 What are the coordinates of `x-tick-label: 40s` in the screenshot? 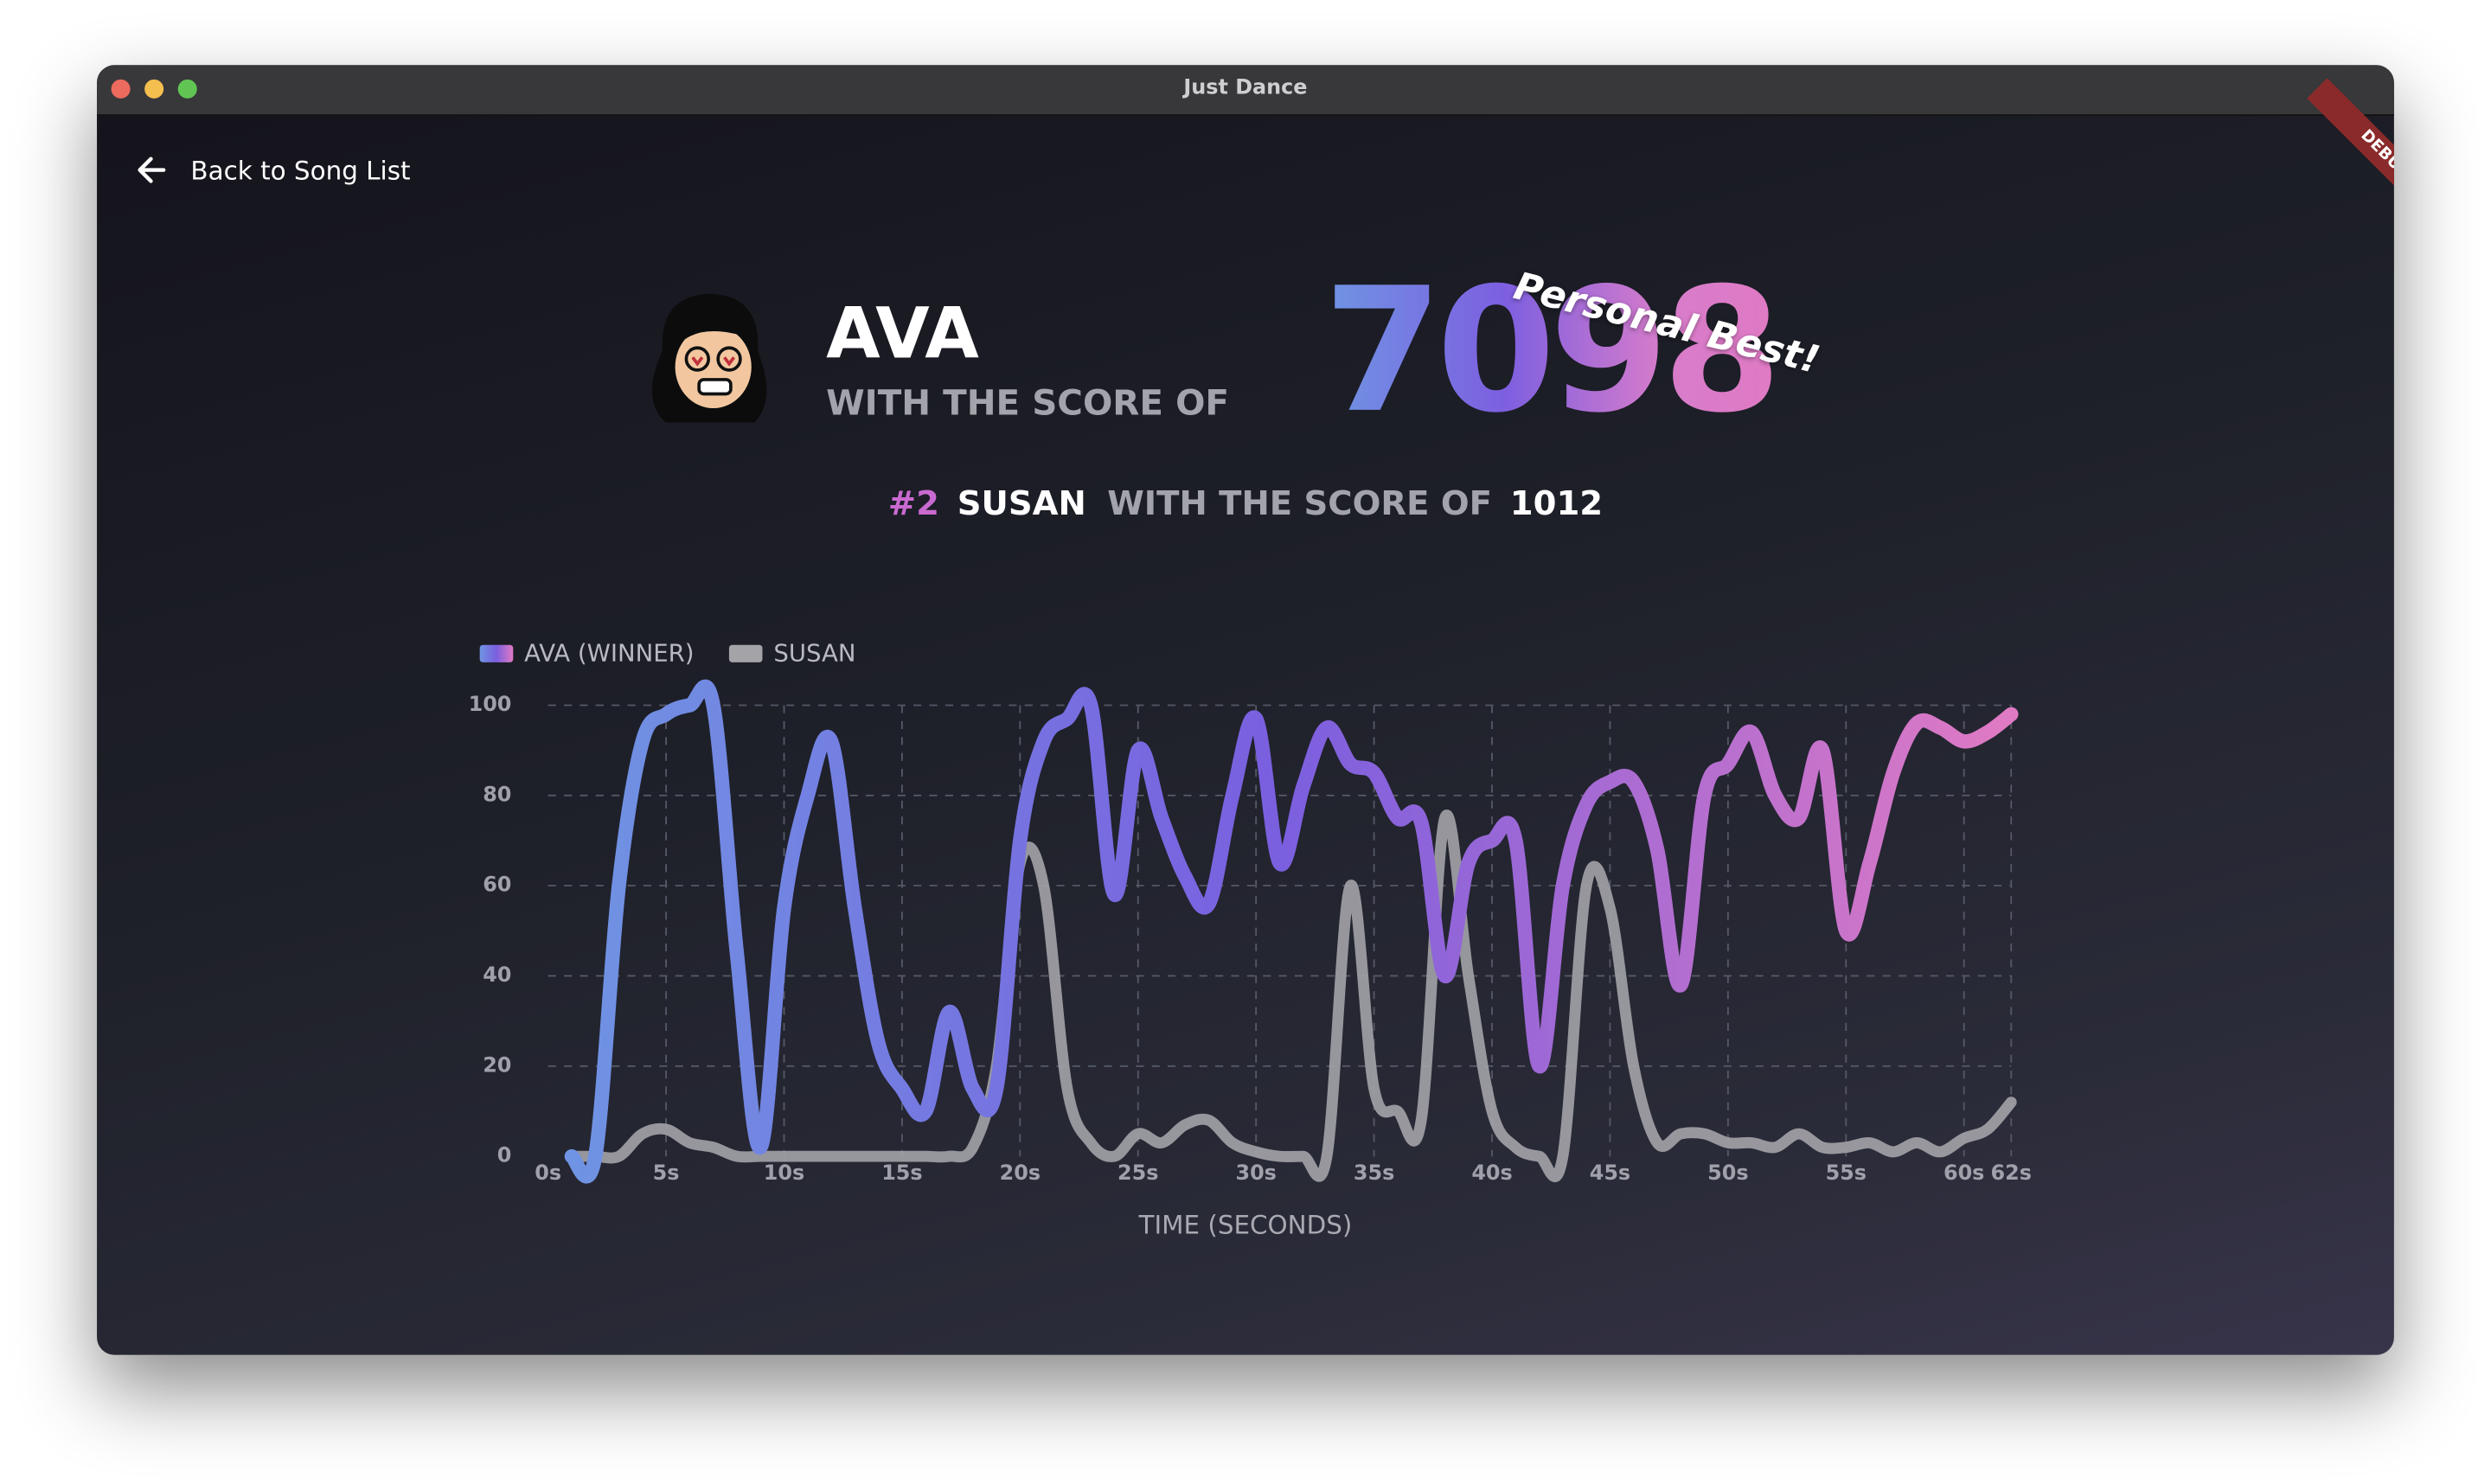 It's located at (1492, 1173).